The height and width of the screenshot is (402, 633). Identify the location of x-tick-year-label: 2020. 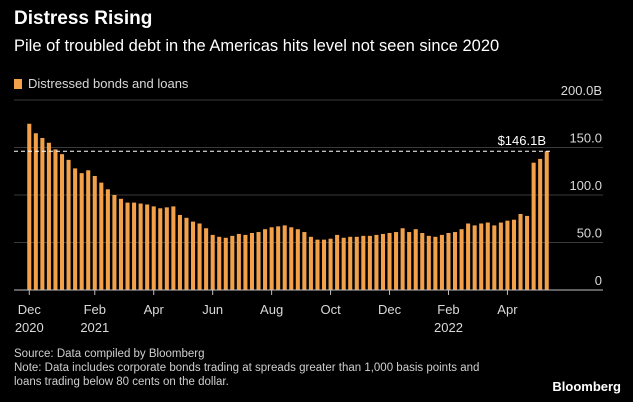
(29, 327).